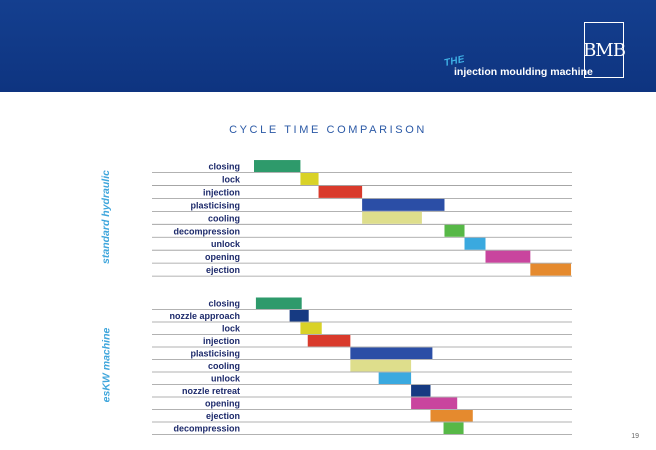 This screenshot has height=450, width=656. What do you see at coordinates (211, 391) in the screenshot?
I see `task-label: nozzle retreat` at bounding box center [211, 391].